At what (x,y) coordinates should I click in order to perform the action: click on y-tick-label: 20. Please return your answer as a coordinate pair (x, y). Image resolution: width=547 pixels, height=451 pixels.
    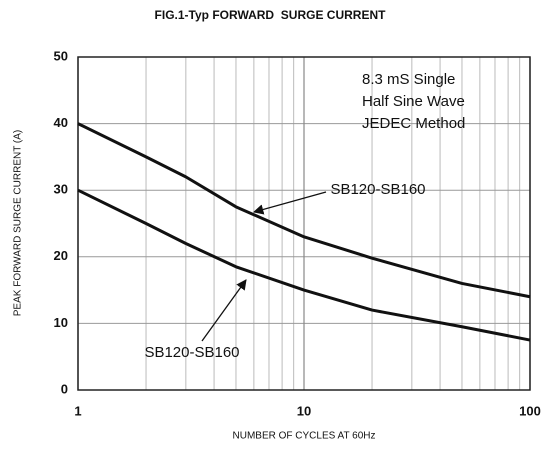
    Looking at the image, I should click on (61, 255).